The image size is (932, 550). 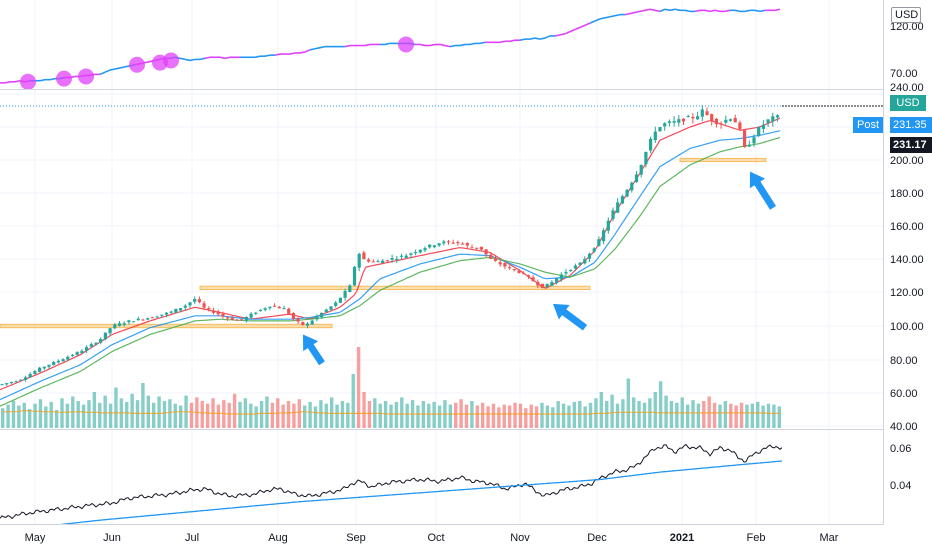 I want to click on currency-badge-top: USD, so click(x=906, y=15).